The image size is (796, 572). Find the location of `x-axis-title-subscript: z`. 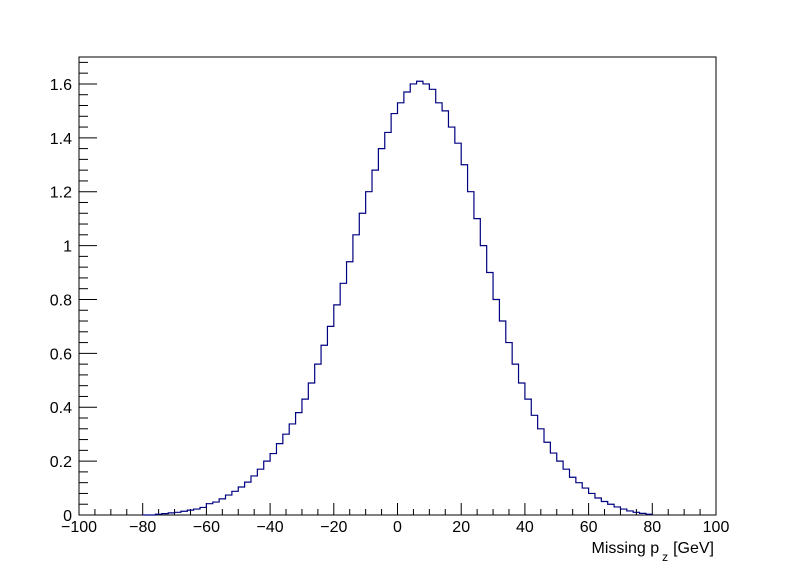

x-axis-title-subscript: z is located at coordinates (665, 557).